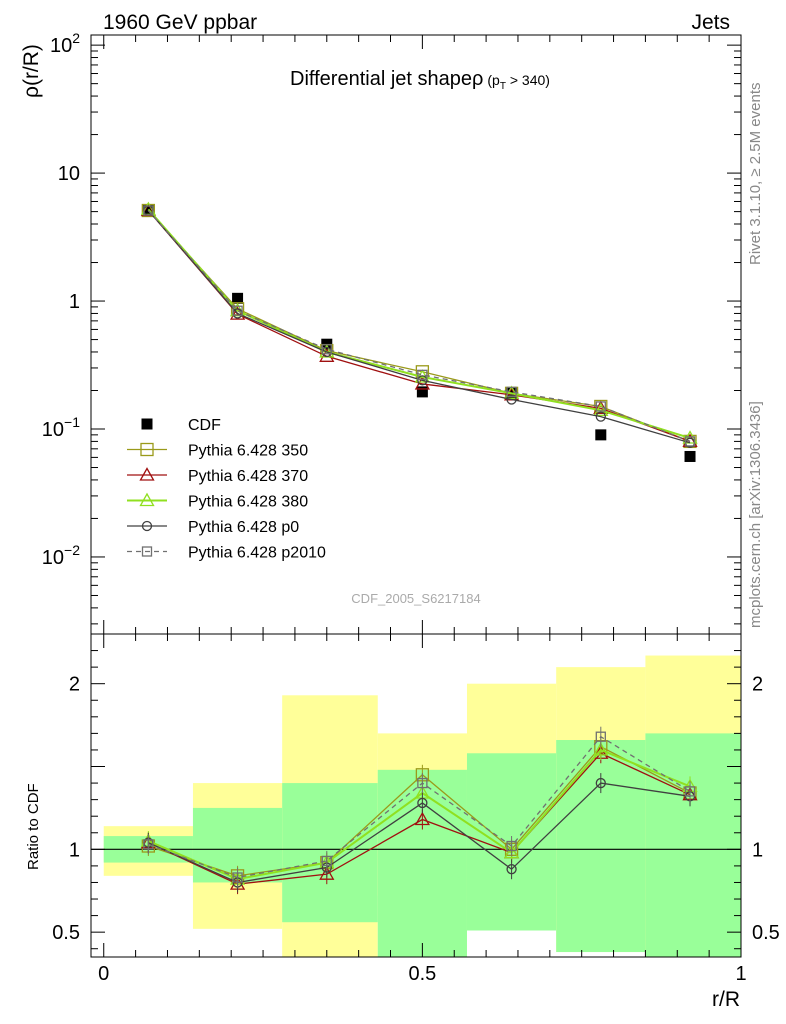  Describe the element at coordinates (103, 974) in the screenshot. I see `x-tick-label-0: 0` at that location.